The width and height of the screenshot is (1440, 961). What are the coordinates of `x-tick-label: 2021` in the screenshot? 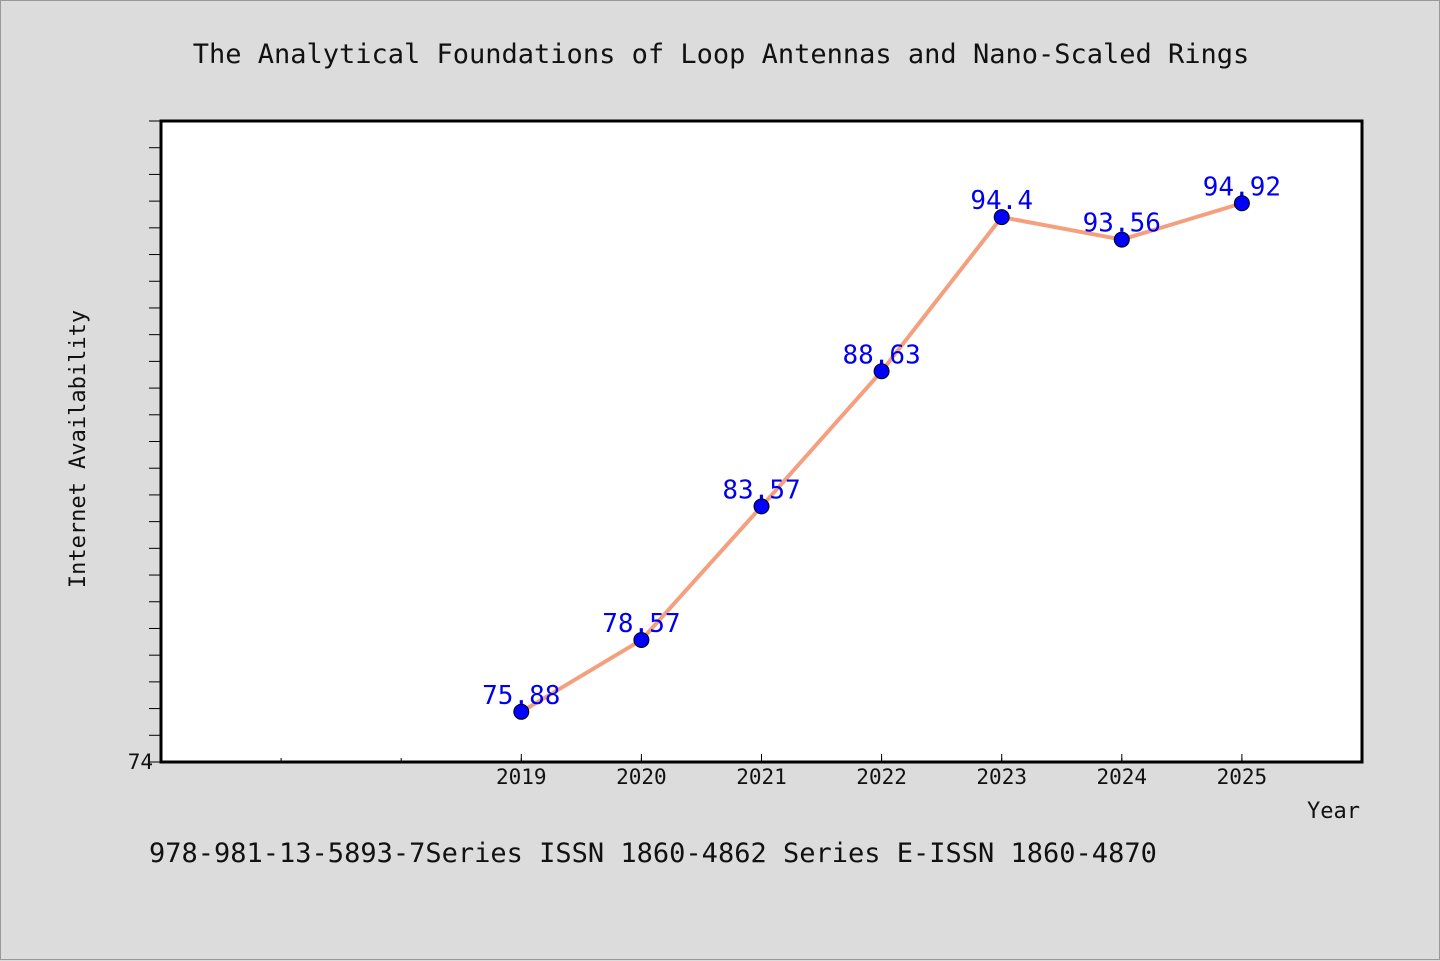 It's located at (761, 777).